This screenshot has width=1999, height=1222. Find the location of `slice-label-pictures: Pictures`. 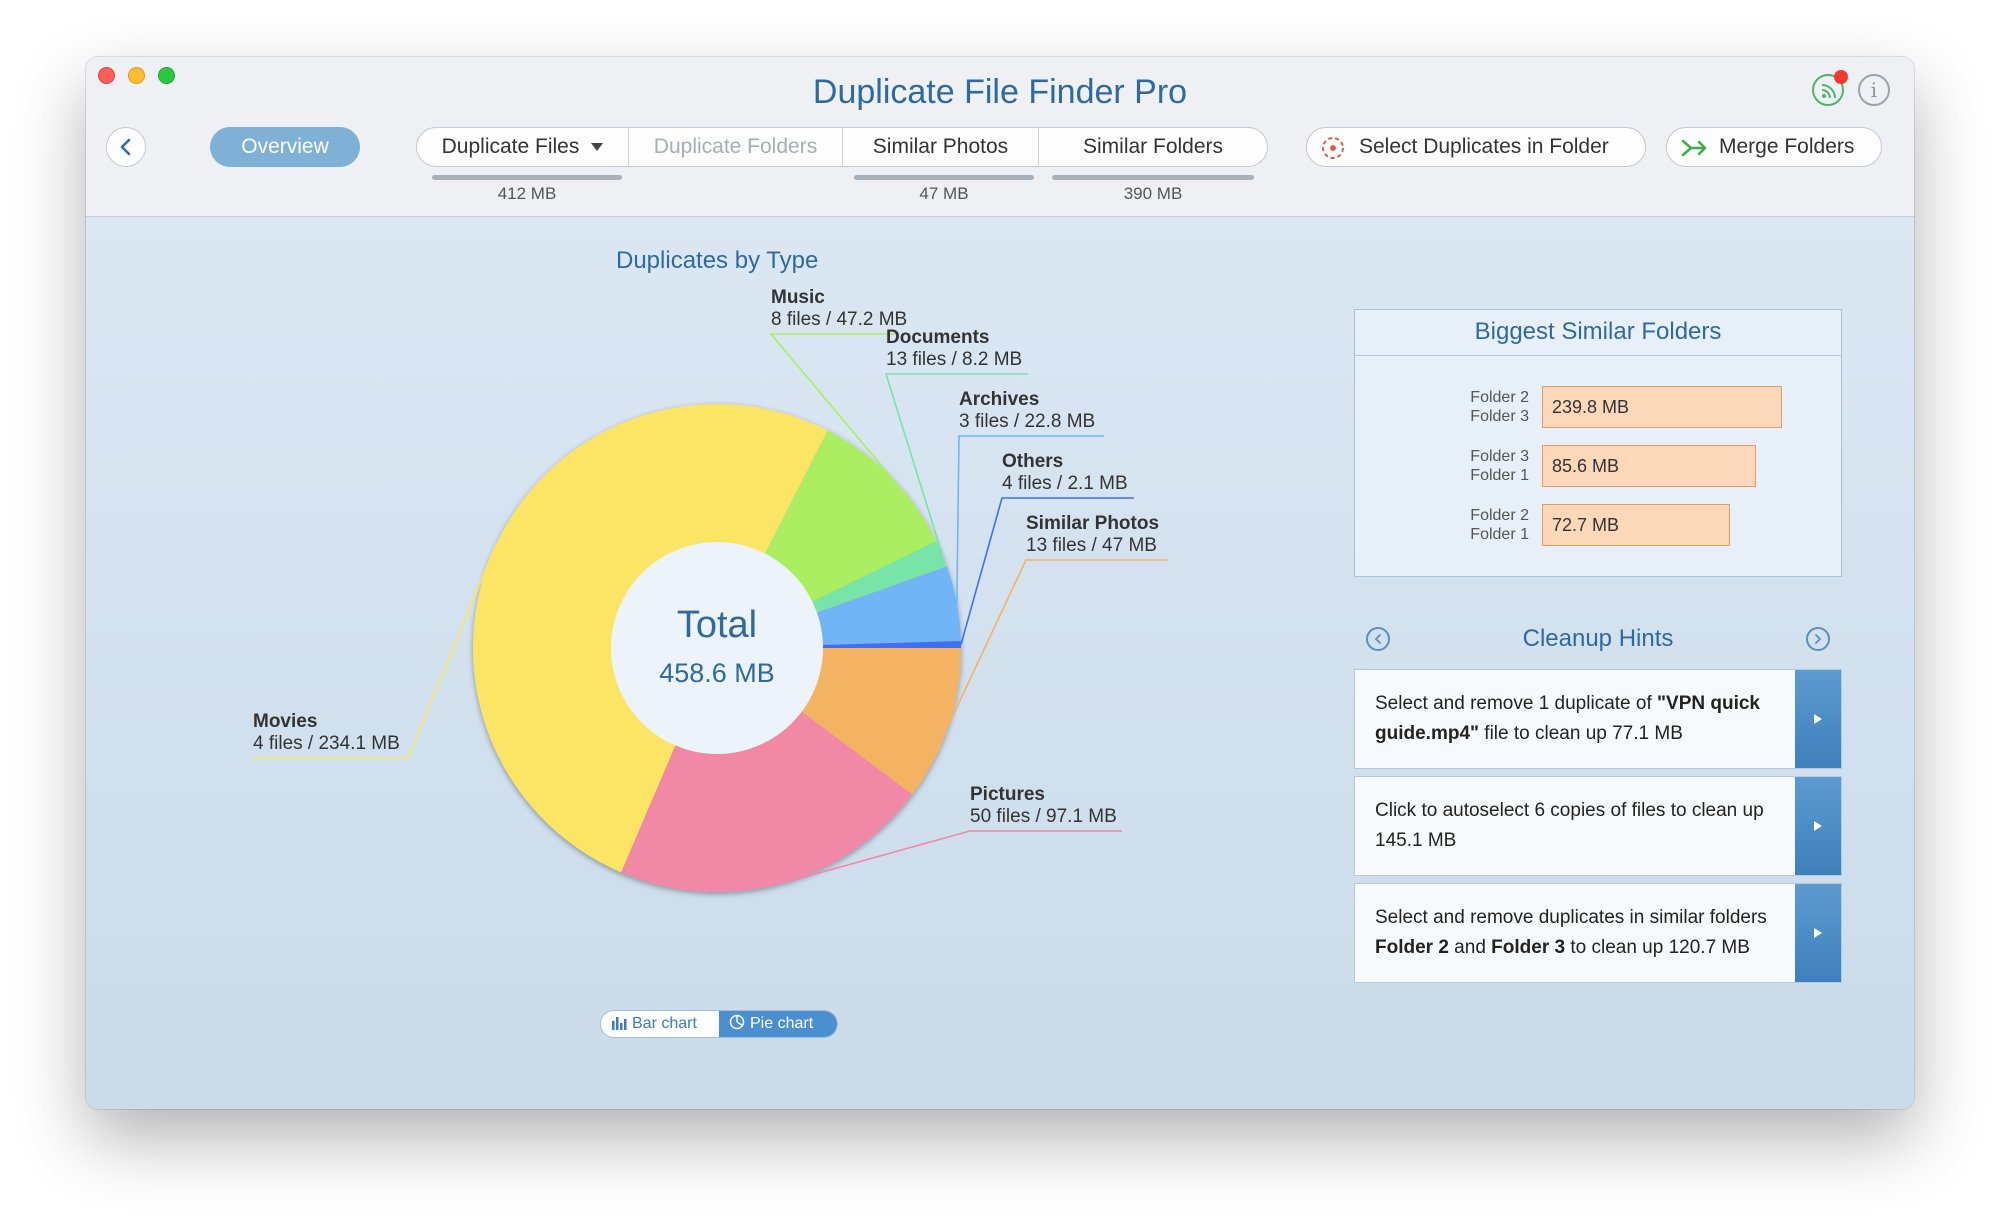

slice-label-pictures: Pictures is located at coordinates (1007, 794).